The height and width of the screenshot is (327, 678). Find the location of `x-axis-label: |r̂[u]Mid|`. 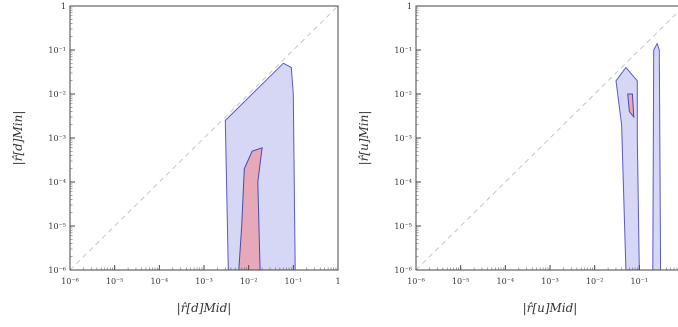

x-axis-label: |r̂[u]Mid| is located at coordinates (550, 308).